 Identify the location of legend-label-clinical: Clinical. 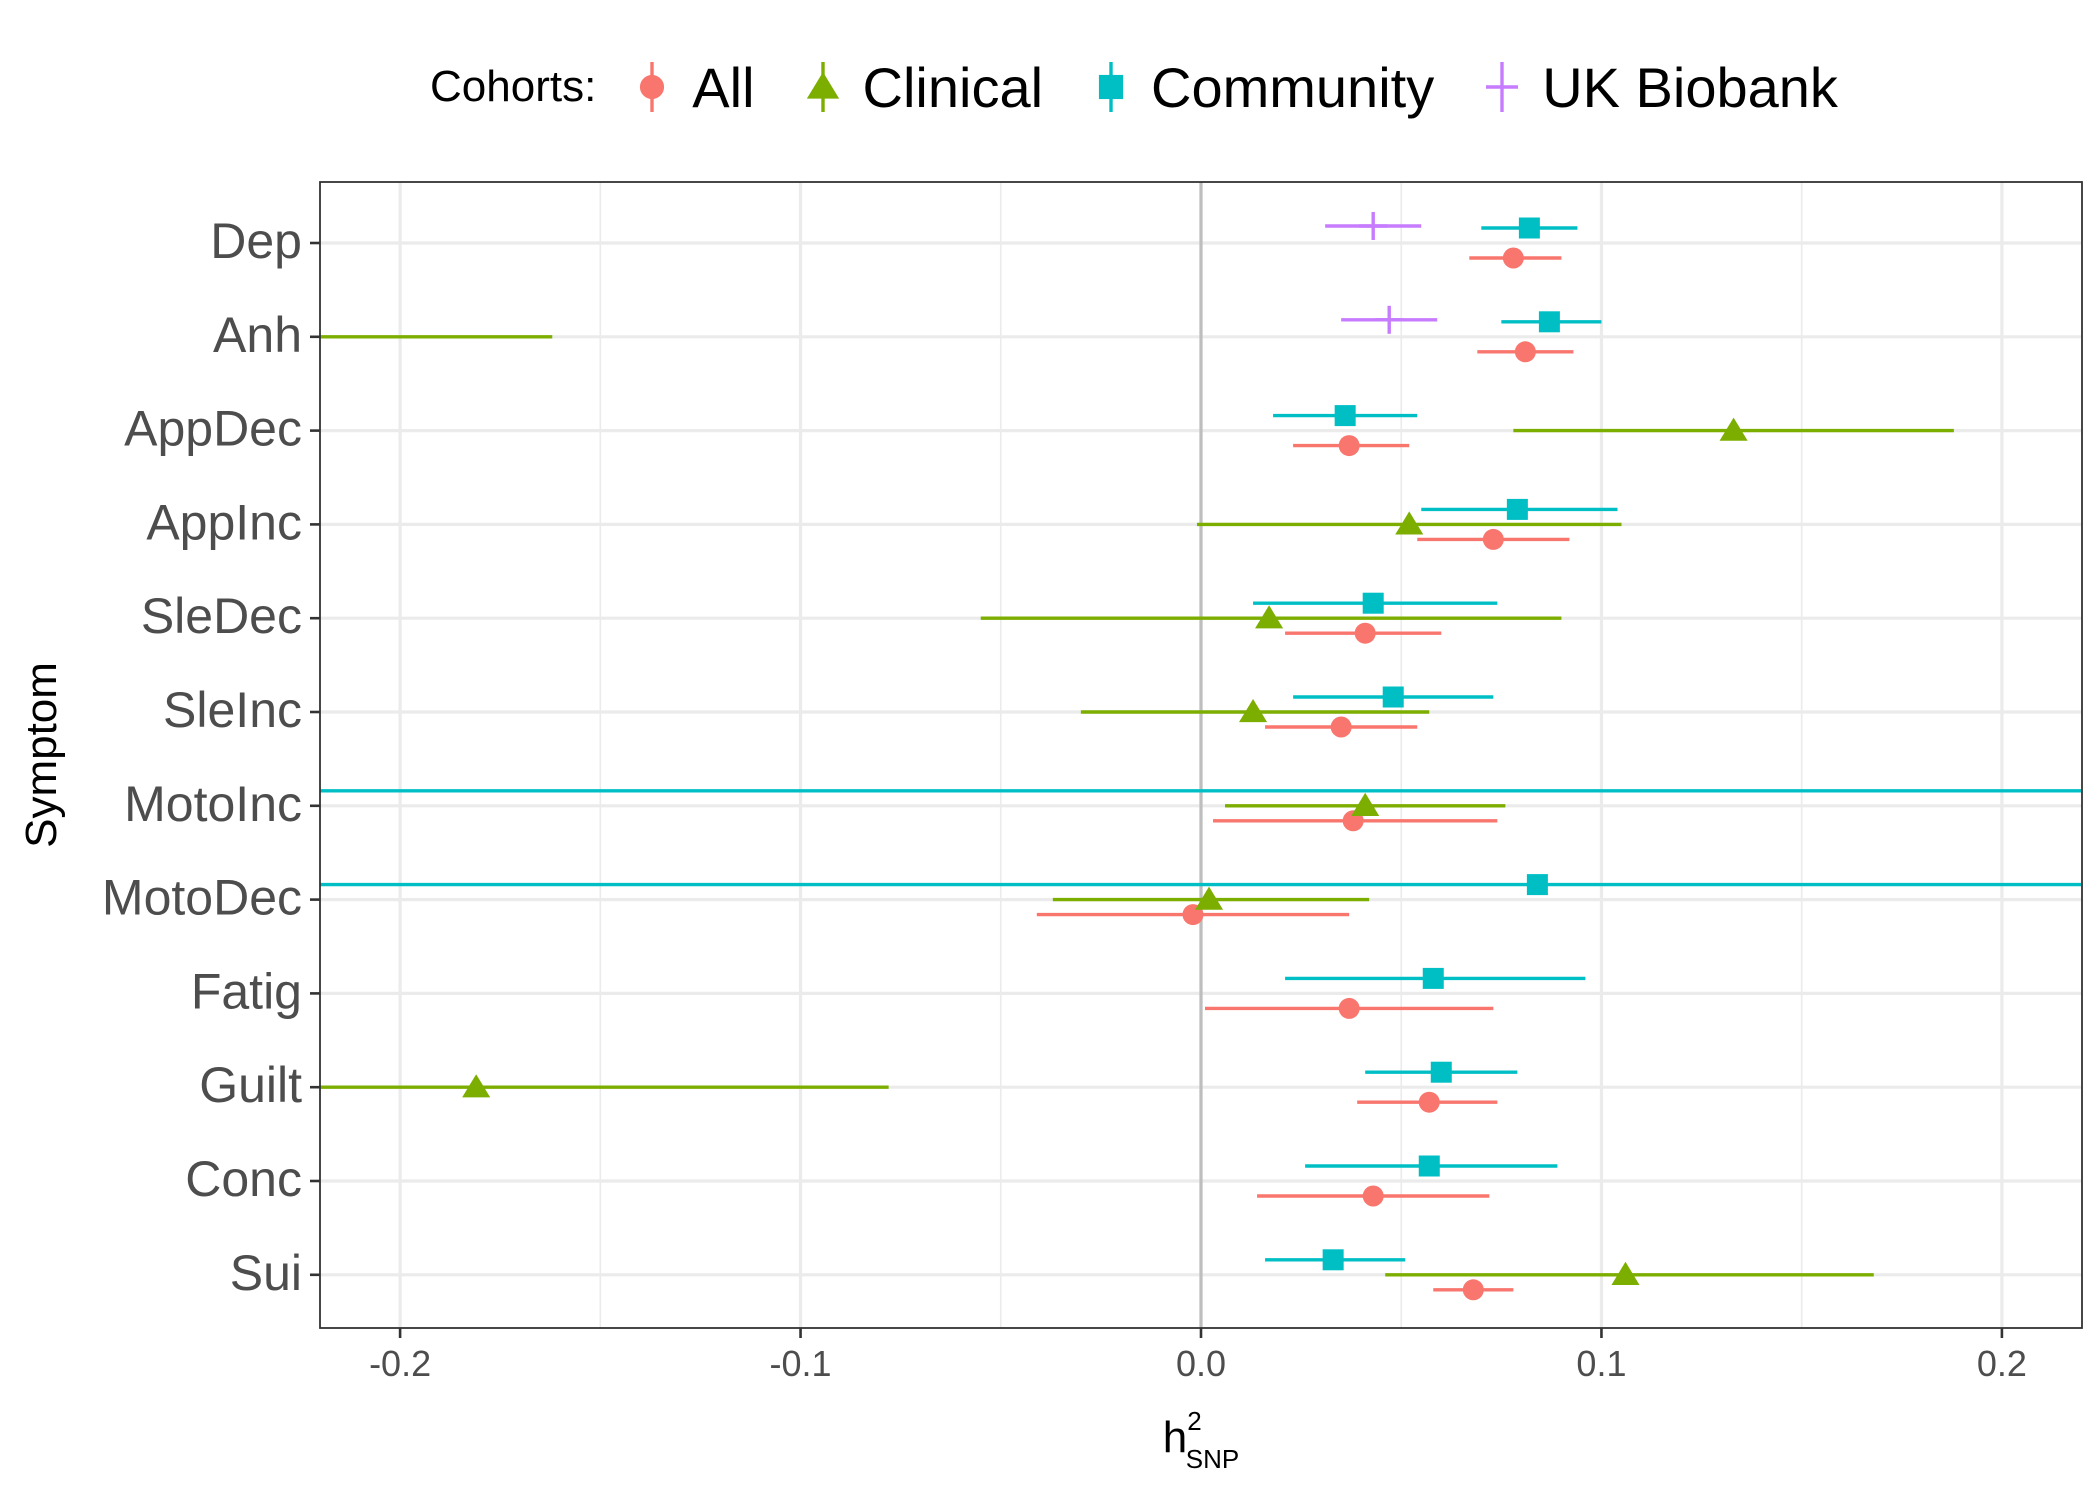
(953, 87).